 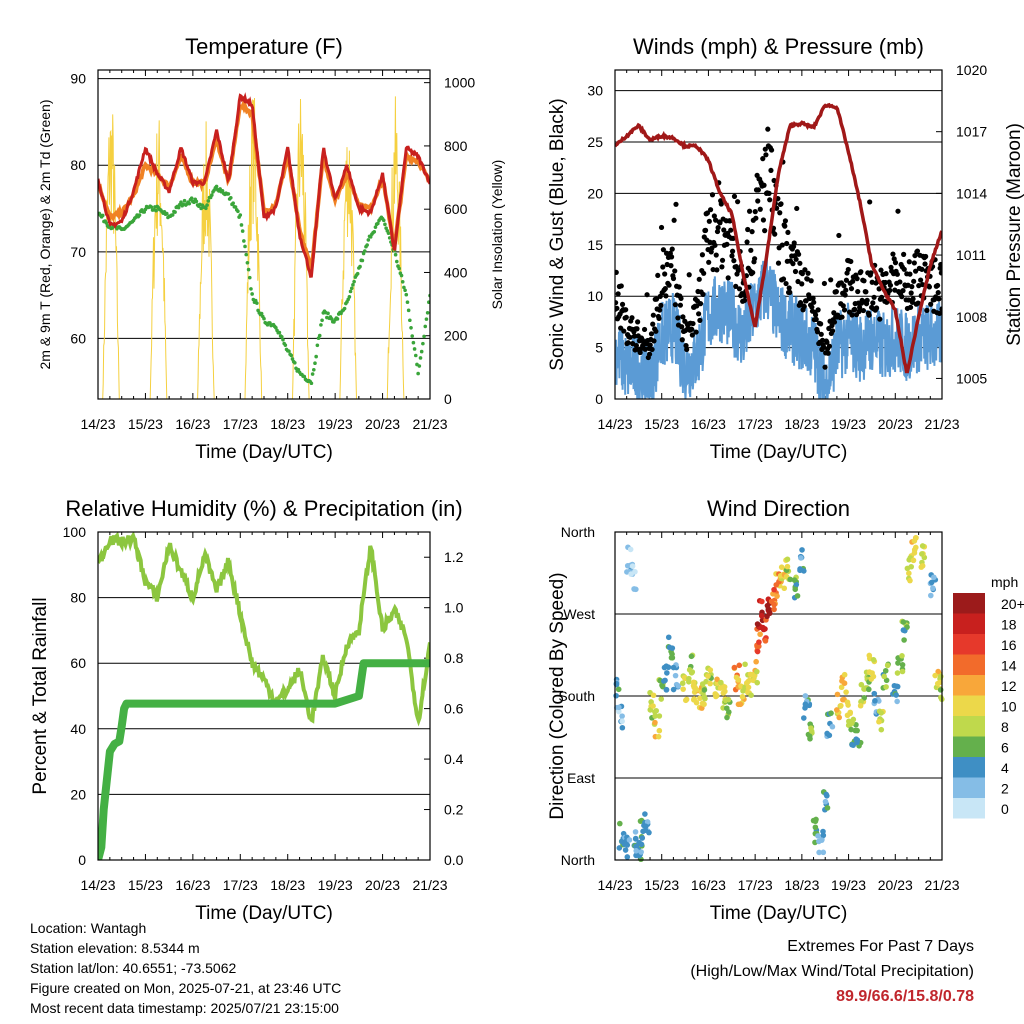 What do you see at coordinates (264, 234) in the screenshot?
I see `plot-frame` at bounding box center [264, 234].